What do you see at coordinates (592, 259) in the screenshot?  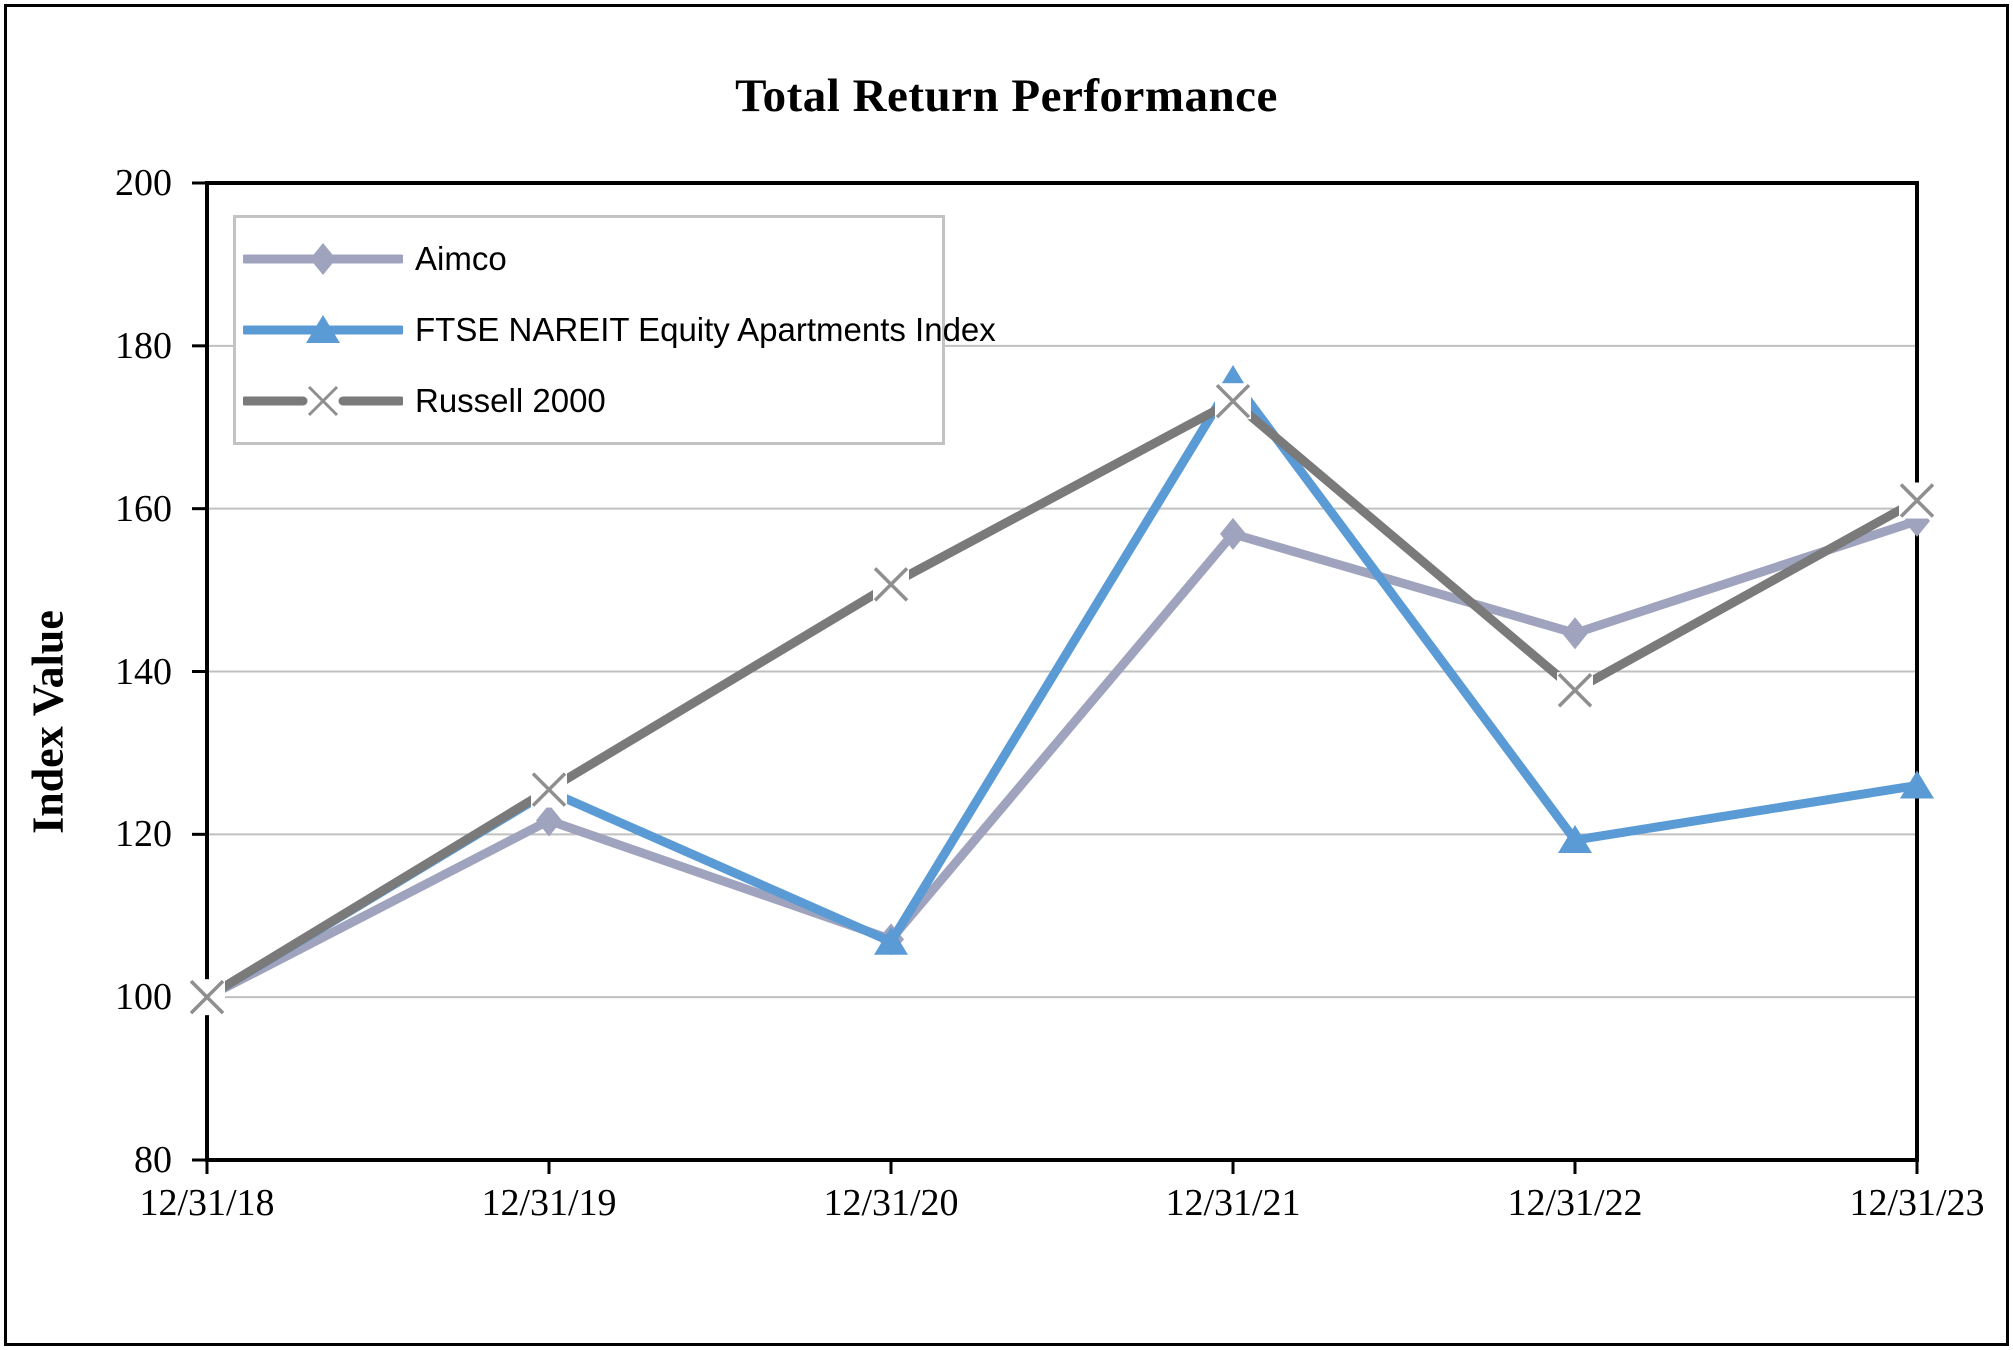 I see `legend-item-aimco: Aimco` at bounding box center [592, 259].